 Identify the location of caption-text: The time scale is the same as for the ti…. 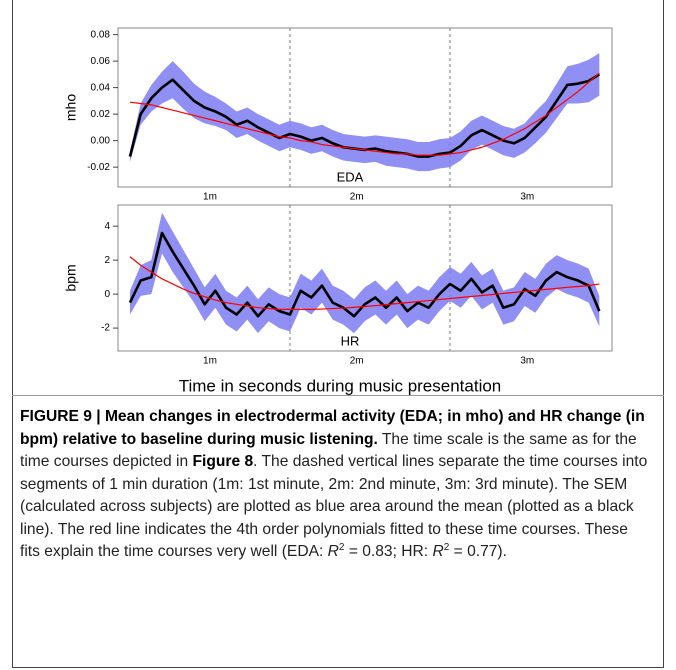
(328, 450).